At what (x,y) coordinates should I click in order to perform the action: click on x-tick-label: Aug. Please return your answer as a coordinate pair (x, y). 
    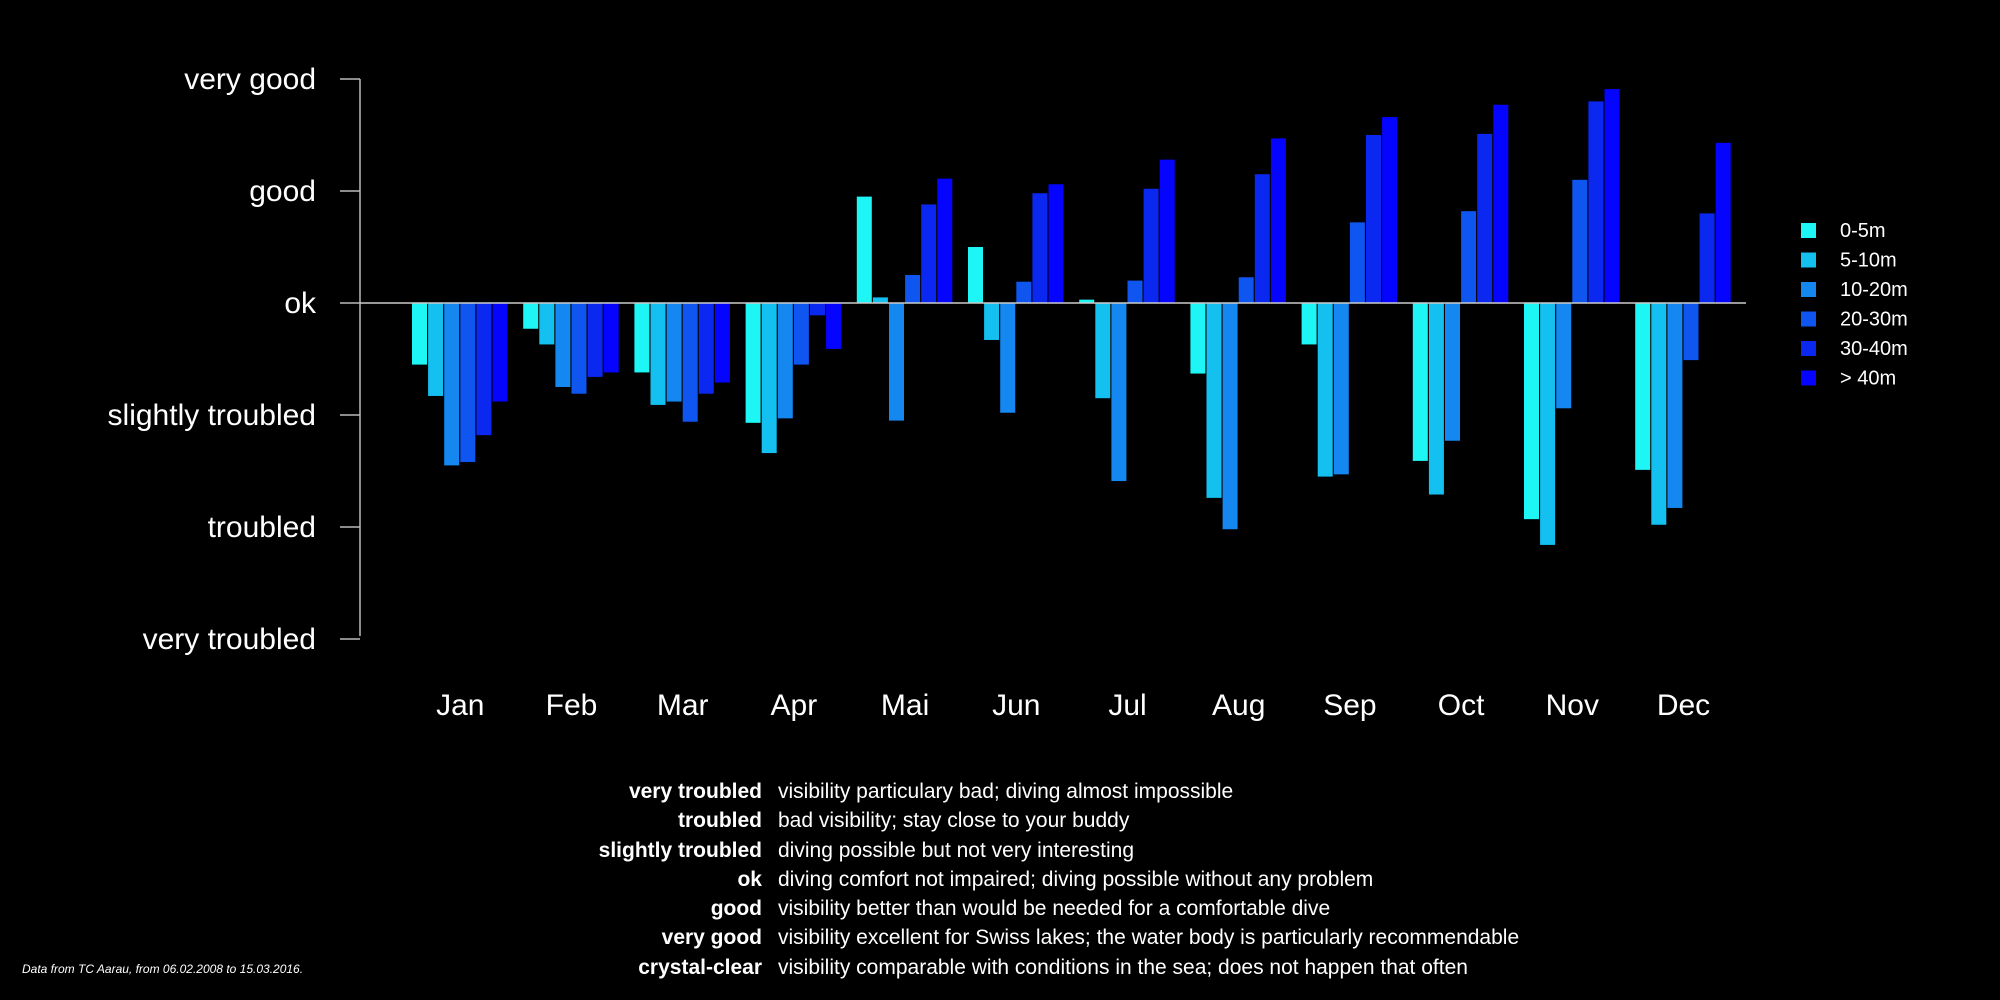
    Looking at the image, I should click on (1238, 705).